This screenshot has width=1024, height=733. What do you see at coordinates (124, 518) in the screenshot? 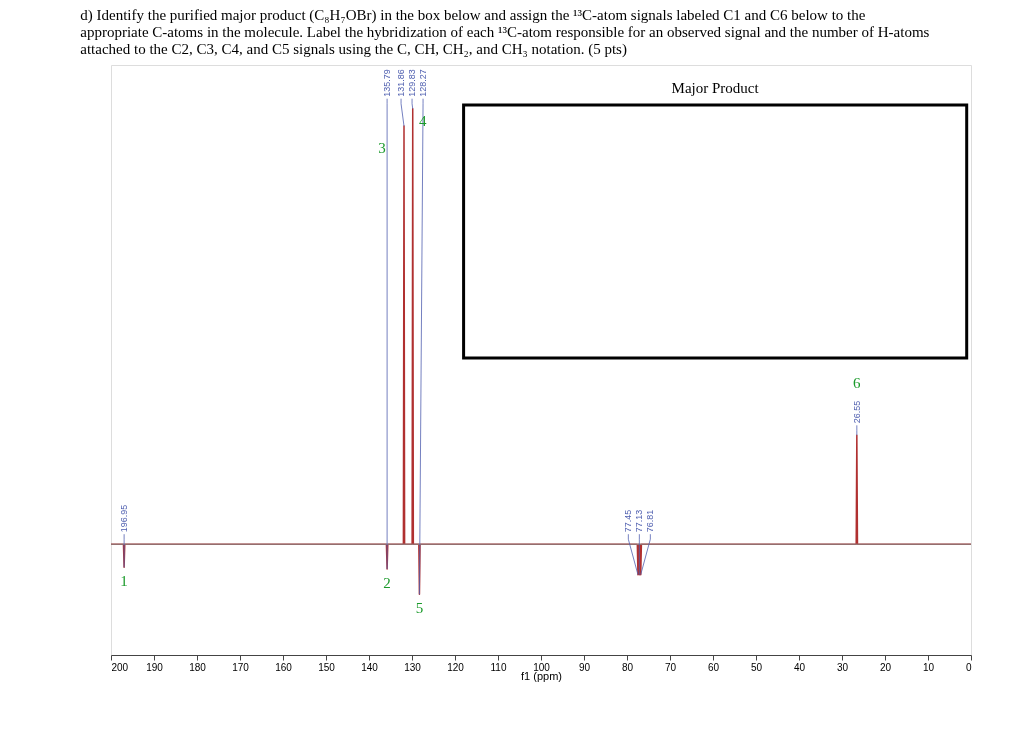
I see `annotation: 196.95` at bounding box center [124, 518].